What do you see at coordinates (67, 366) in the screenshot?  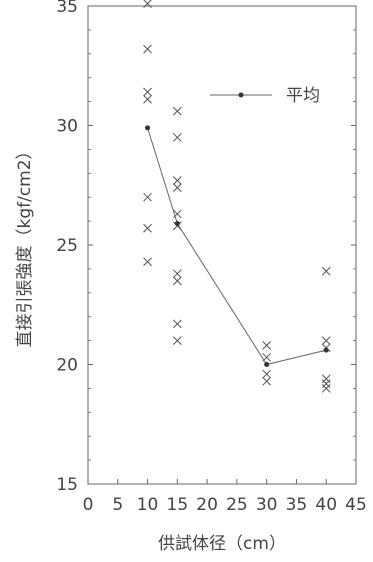 I see `y-tick-label: 20` at bounding box center [67, 366].